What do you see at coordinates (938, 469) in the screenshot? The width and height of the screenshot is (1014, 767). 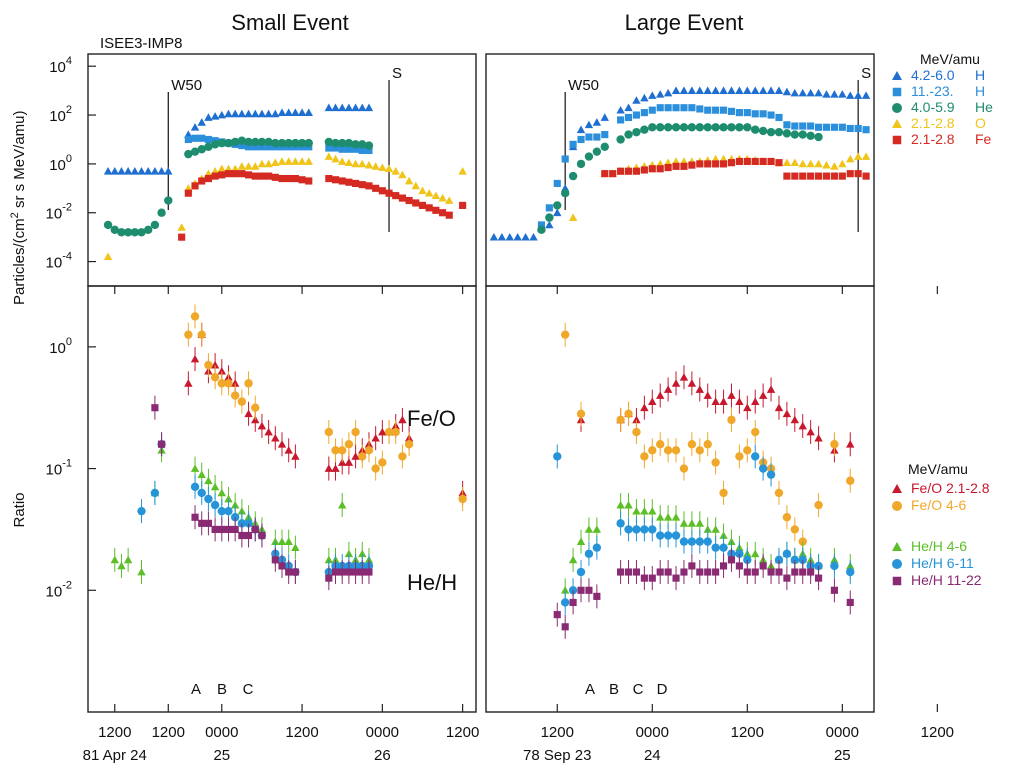 I see `legend-header: MeV/amu` at bounding box center [938, 469].